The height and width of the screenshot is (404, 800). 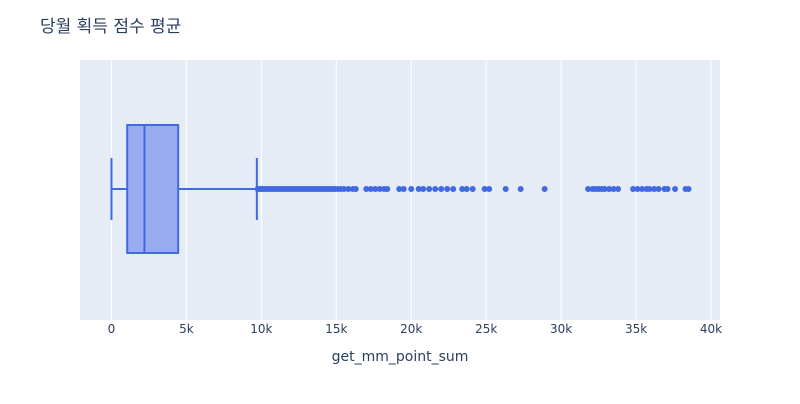 What do you see at coordinates (112, 329) in the screenshot?
I see `x-tick-label: 0` at bounding box center [112, 329].